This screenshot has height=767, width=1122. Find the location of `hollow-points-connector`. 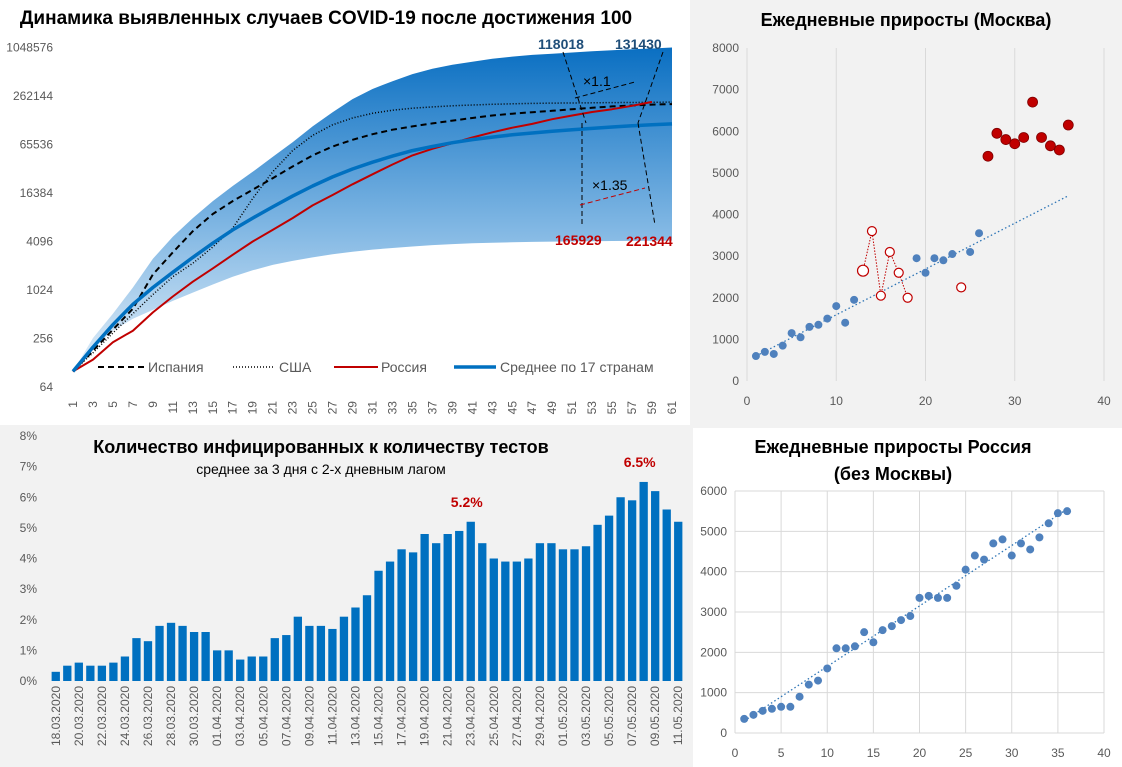

hollow-points-connector is located at coordinates (885, 264).